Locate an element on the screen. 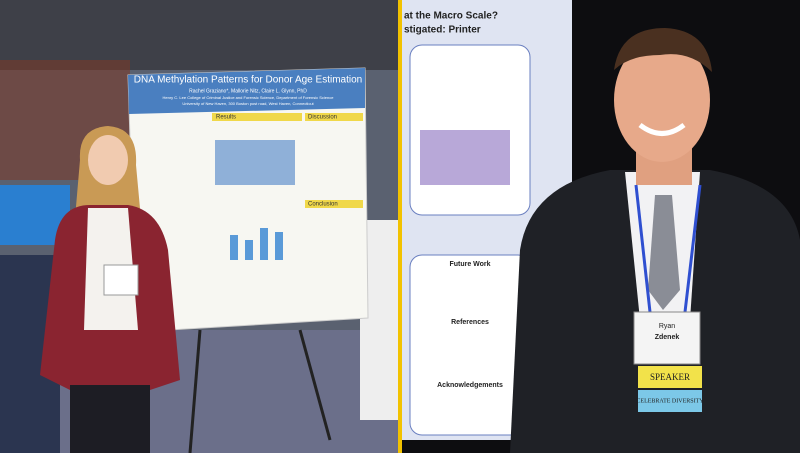  poster-graph is located at coordinates (465, 157).